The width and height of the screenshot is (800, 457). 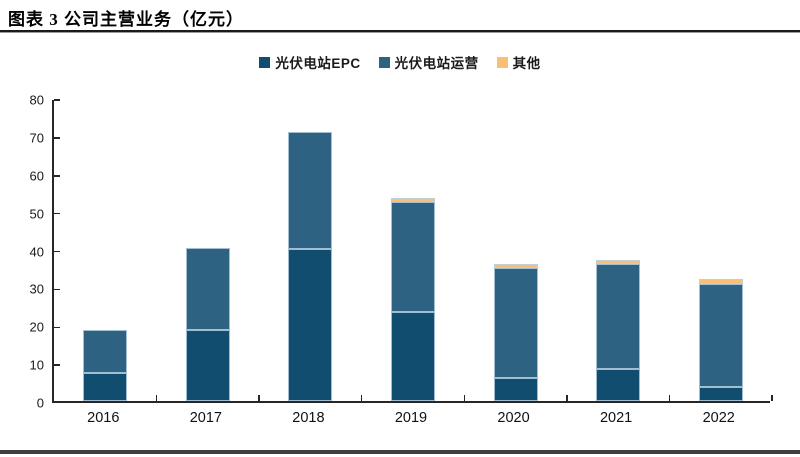 I want to click on x-axis-label-2021: 2021, so click(x=616, y=418).